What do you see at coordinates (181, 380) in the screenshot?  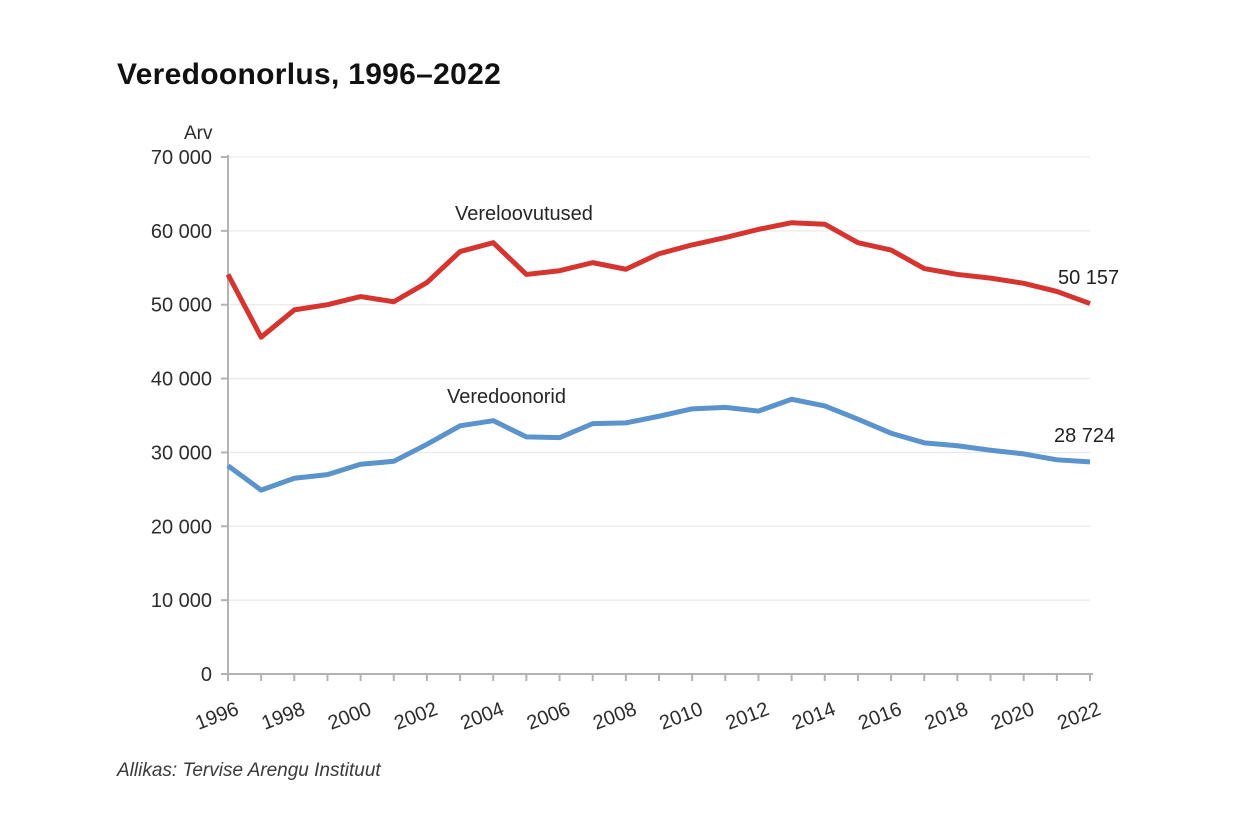 I see `y-axis-tick-label: 40 000` at bounding box center [181, 380].